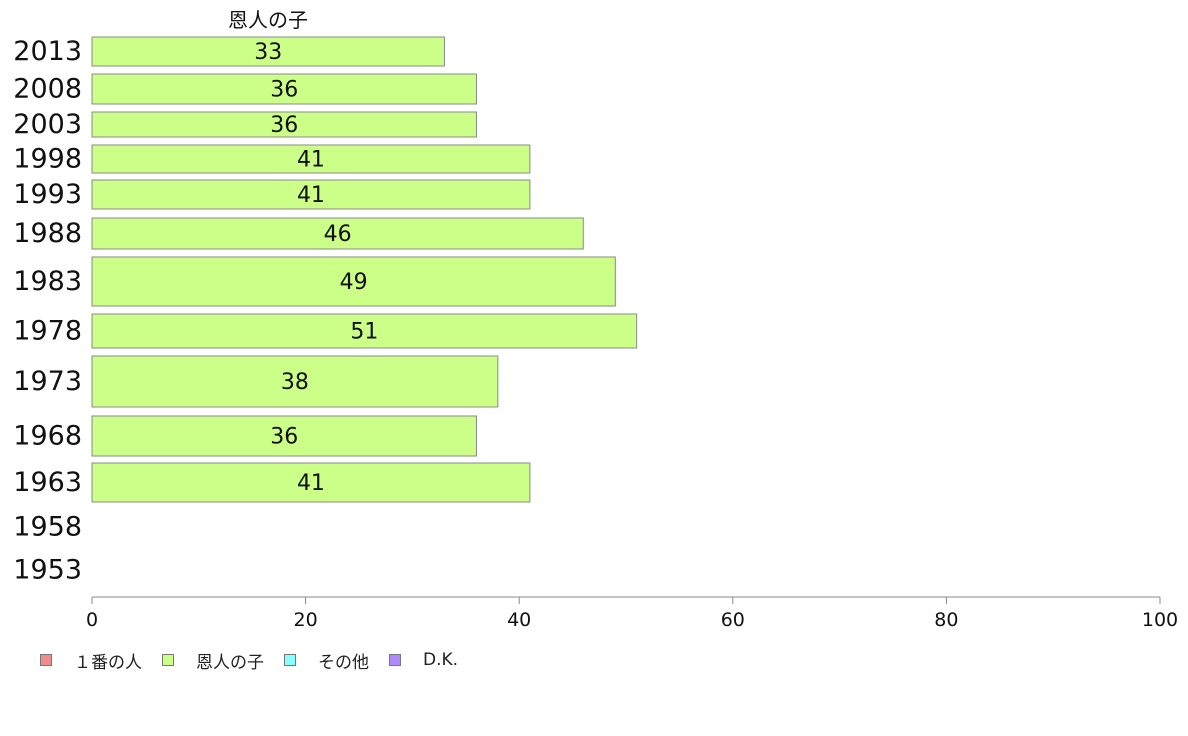 The height and width of the screenshot is (736, 1188). What do you see at coordinates (47, 281) in the screenshot?
I see `y-tick-label: 1983` at bounding box center [47, 281].